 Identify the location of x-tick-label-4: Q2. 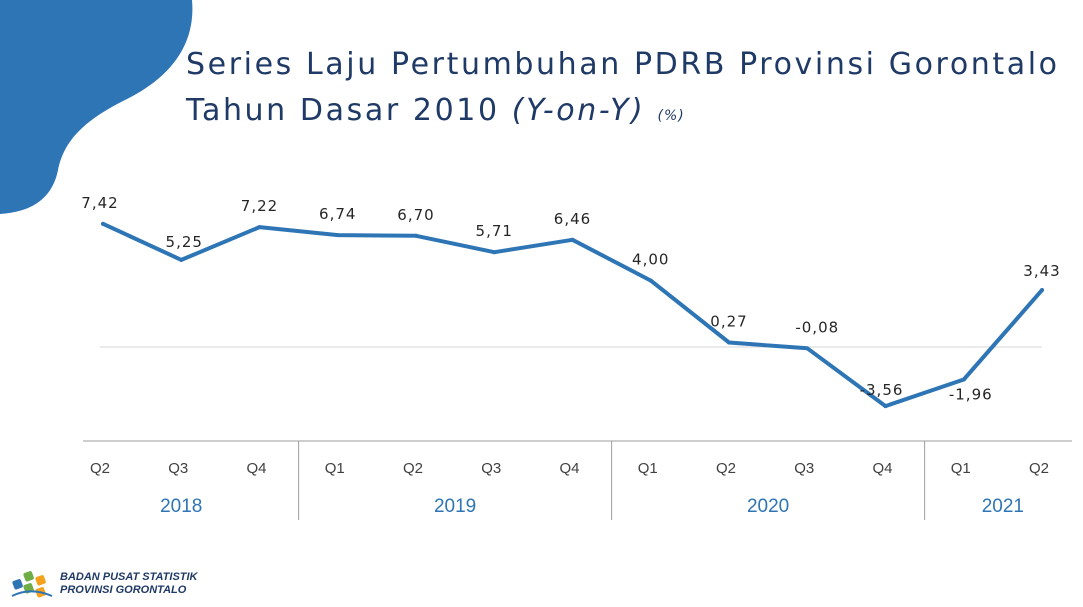
(413, 468).